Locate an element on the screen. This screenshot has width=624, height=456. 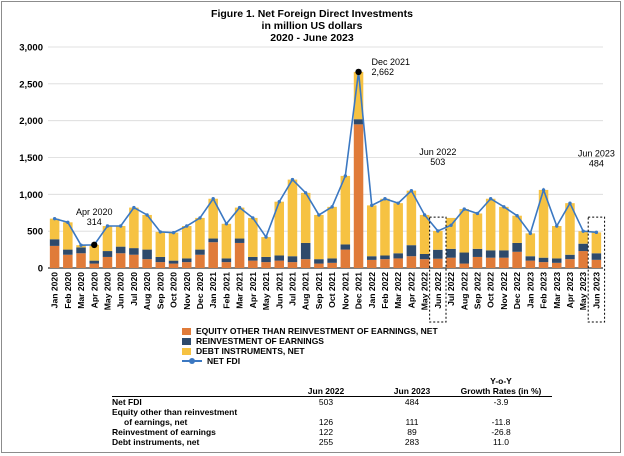
y-tick-label: 500 is located at coordinates (35, 232).